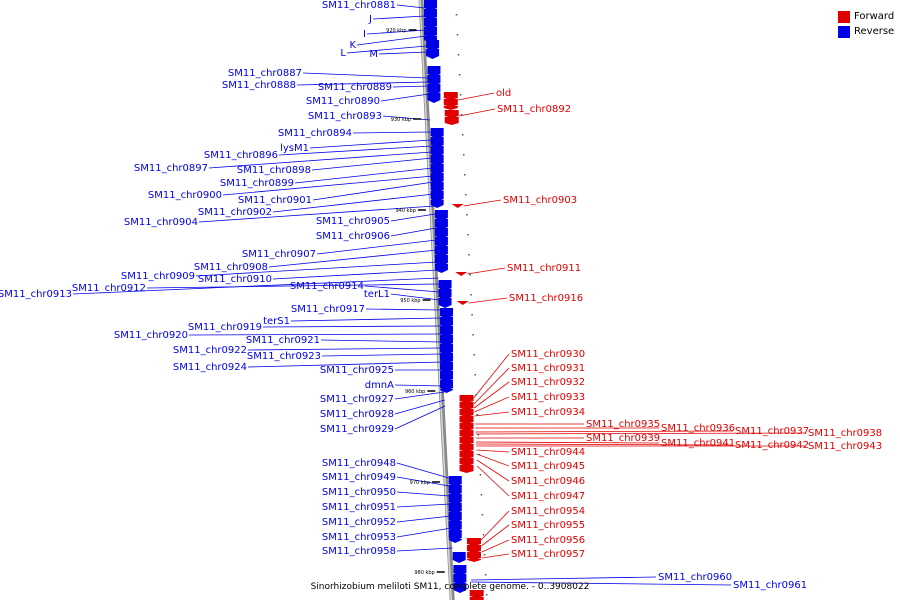 The height and width of the screenshot is (600, 900). Describe the element at coordinates (377, 294) in the screenshot. I see `reverse-gene-label: terL1` at that location.